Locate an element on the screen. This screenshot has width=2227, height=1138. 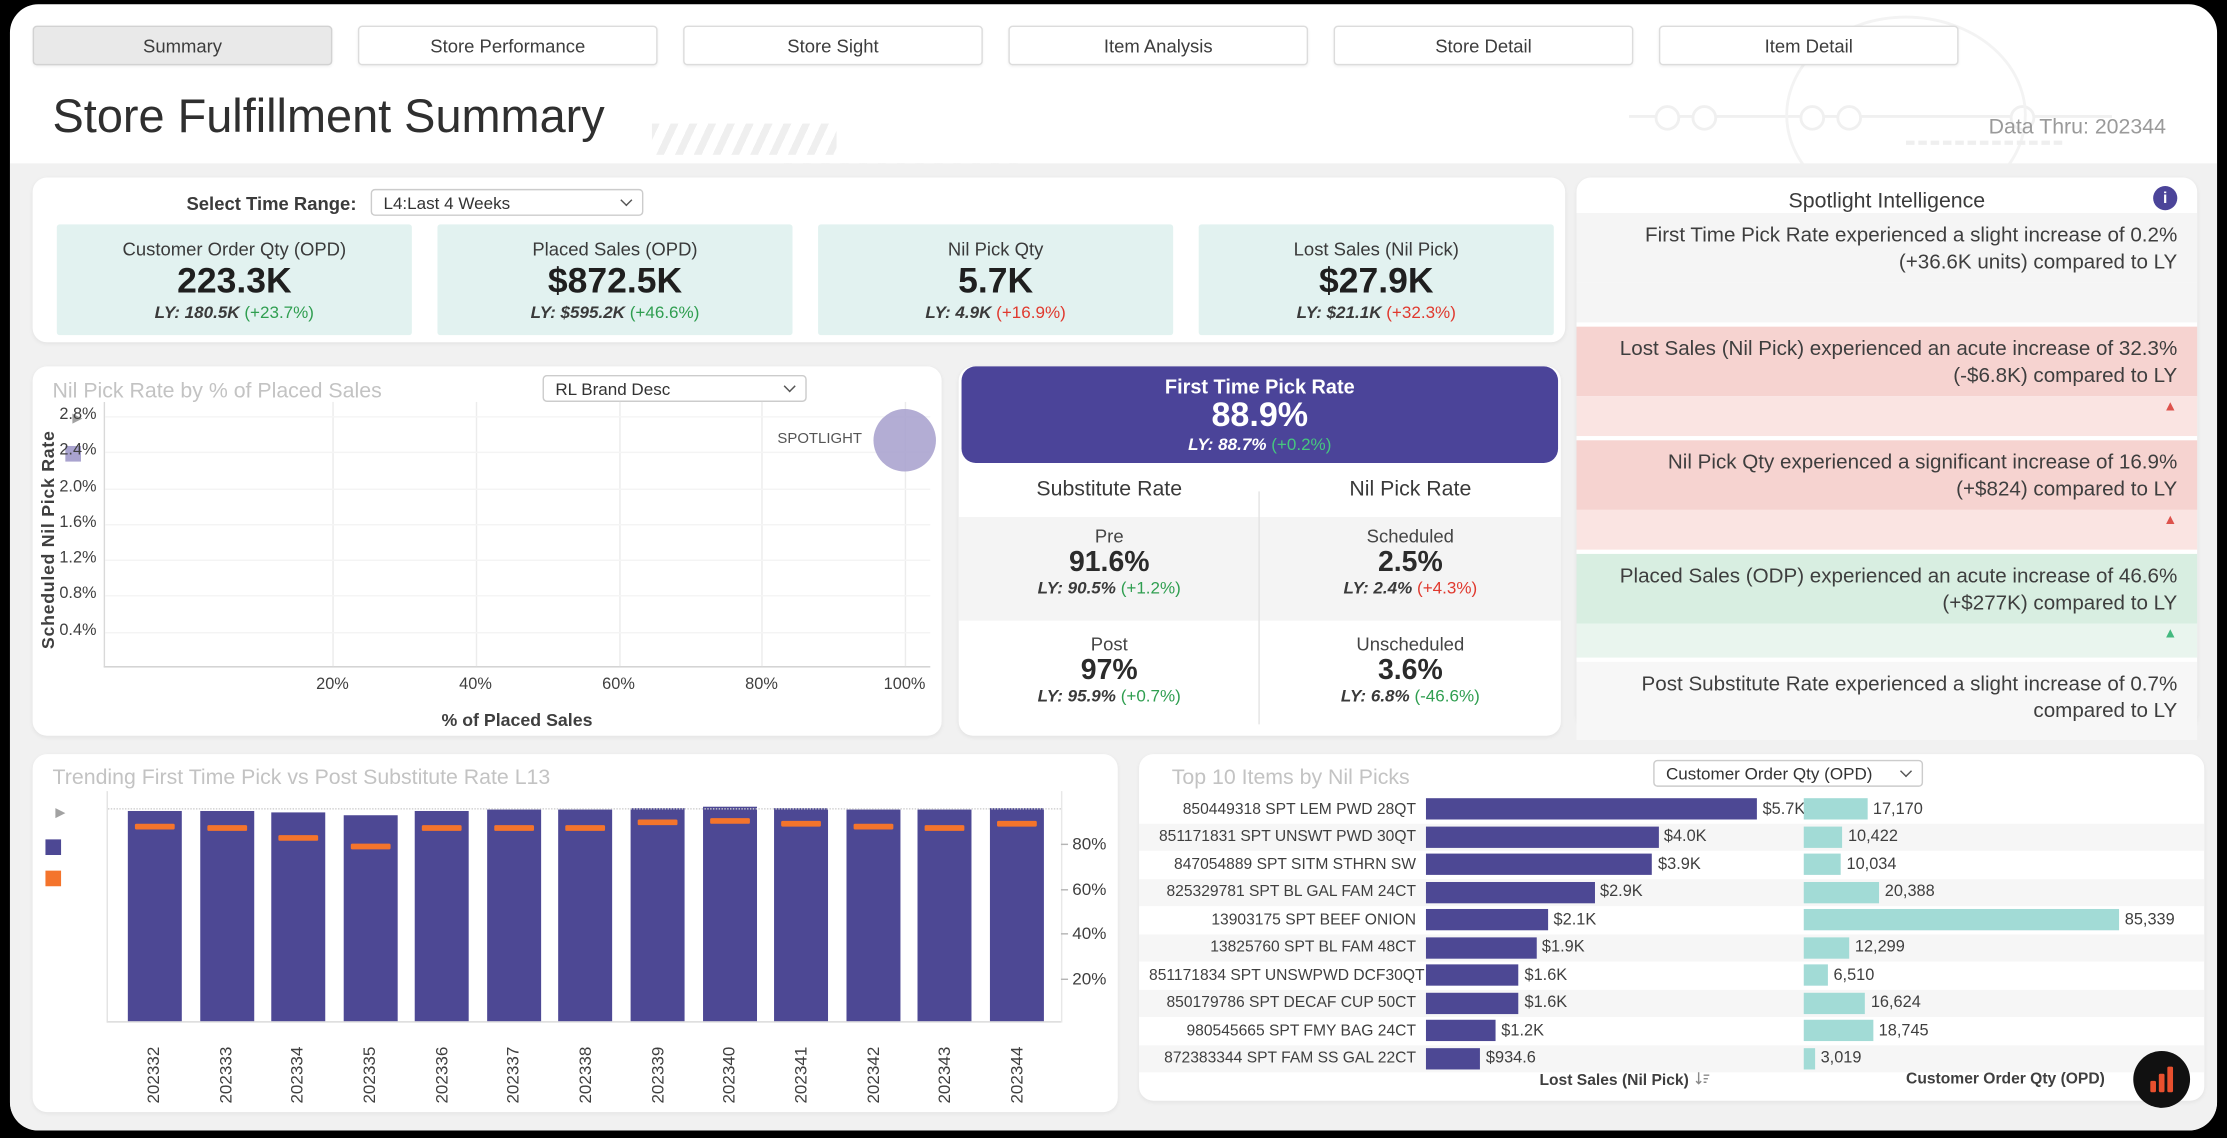
table-row: 851171834 SPT UNSWPWD DCF30QT $1.6K 6,510 is located at coordinates (1671, 976).